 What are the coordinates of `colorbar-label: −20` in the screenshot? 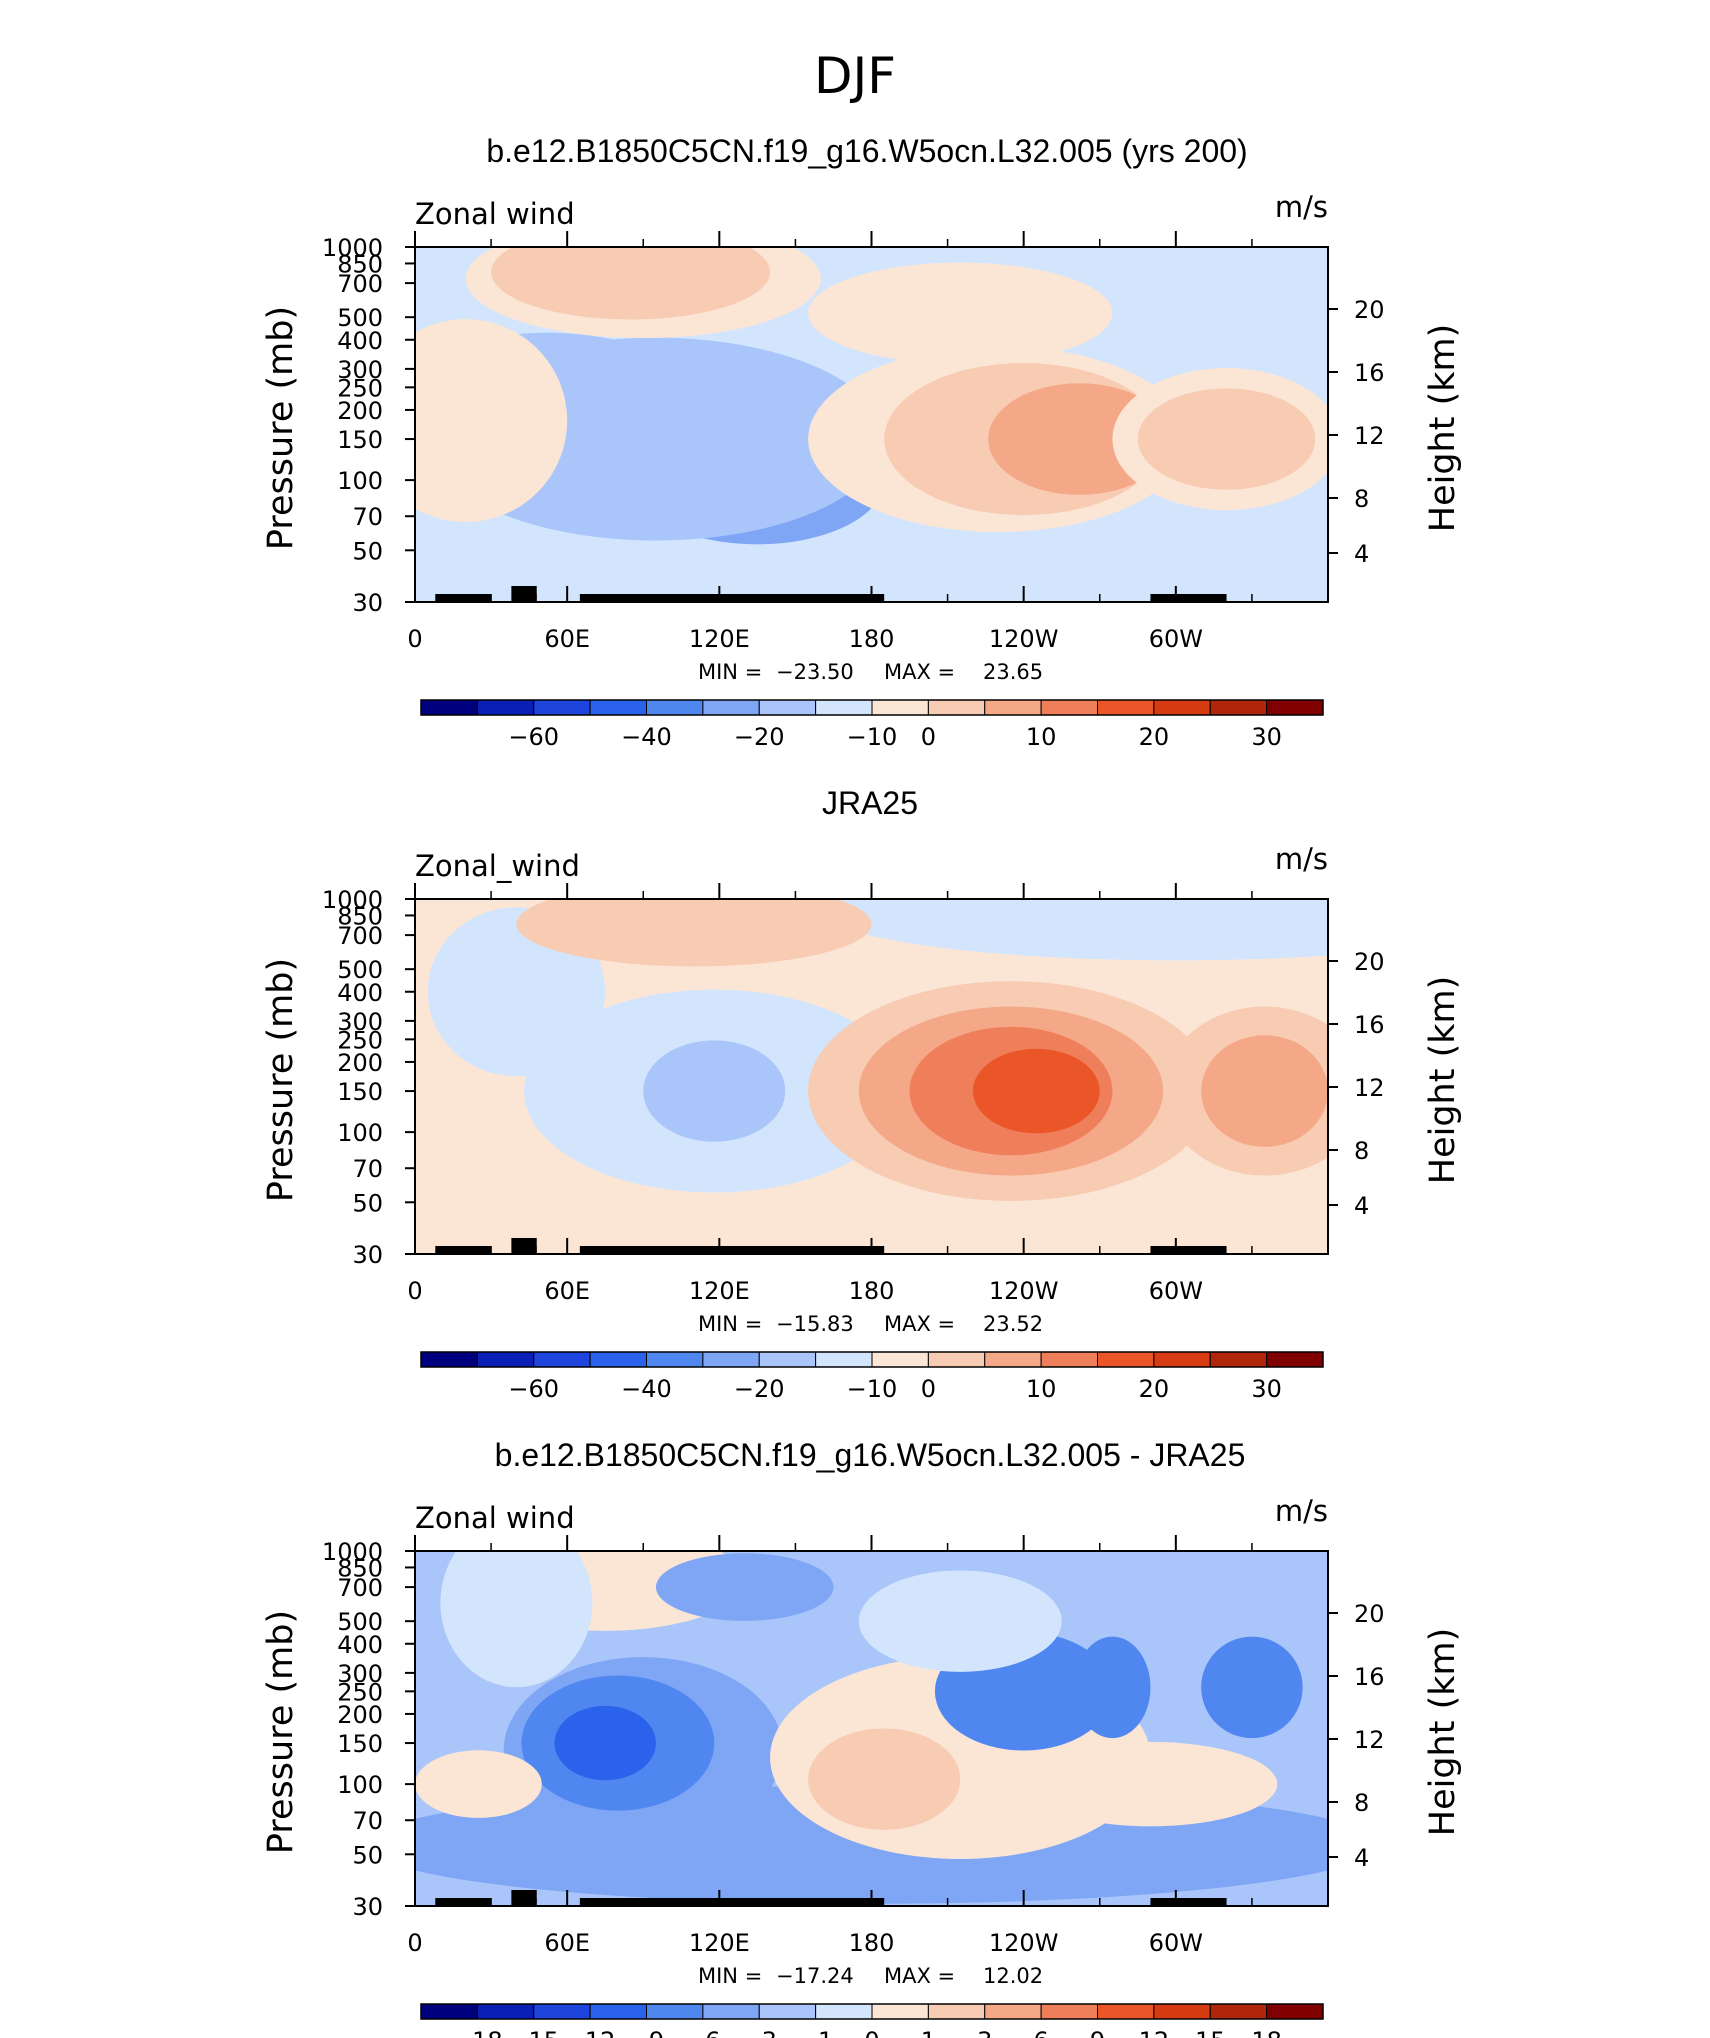 It's located at (759, 737).